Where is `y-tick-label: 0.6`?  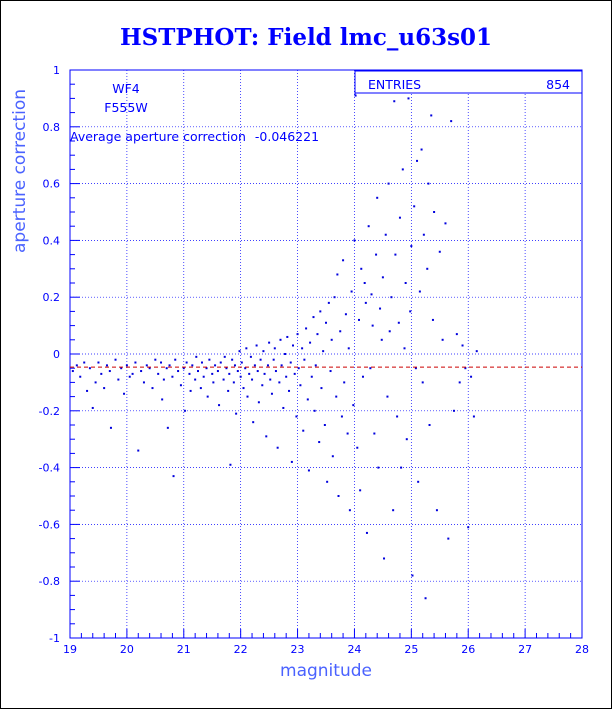 y-tick-label: 0.6 is located at coordinates (52, 184).